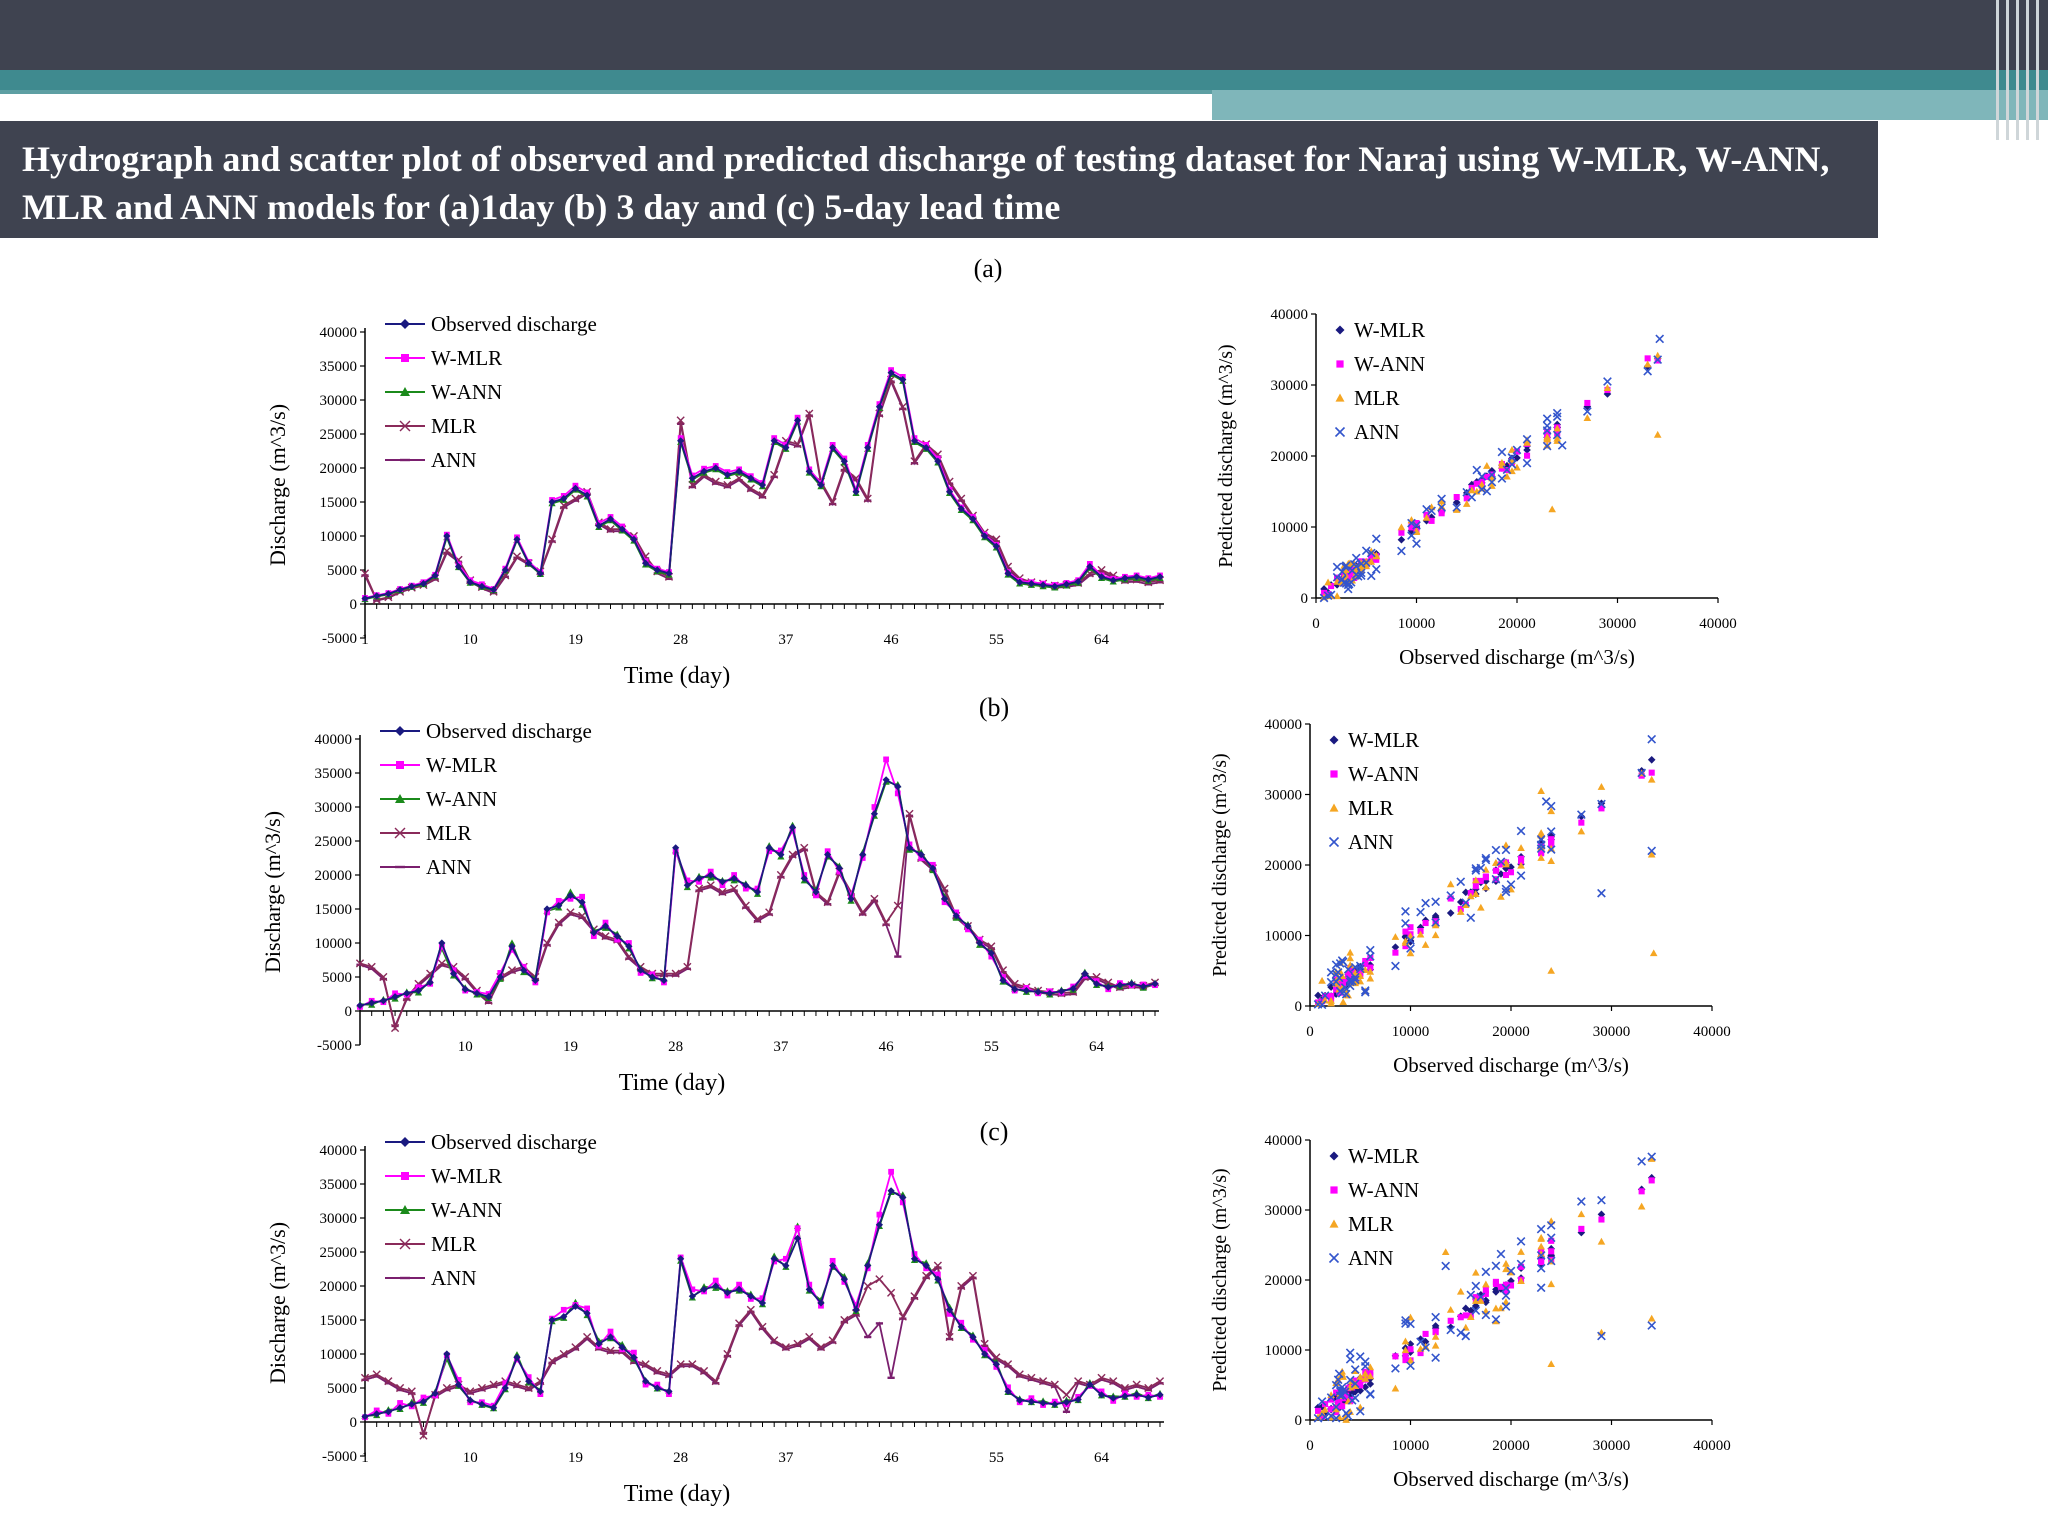  What do you see at coordinates (339, 333) in the screenshot?
I see `y-tick-label: 40000` at bounding box center [339, 333].